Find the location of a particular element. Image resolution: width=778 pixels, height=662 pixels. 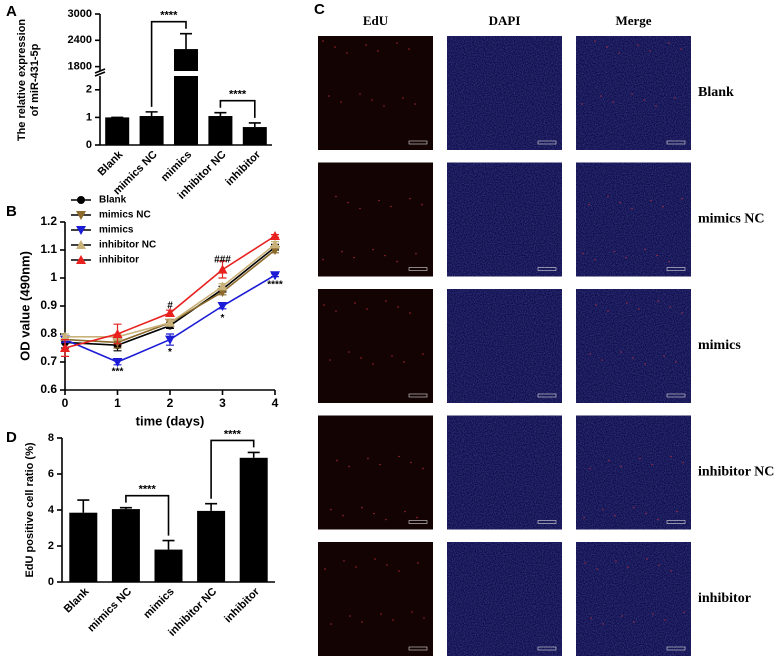

x-axis-label: time (days) is located at coordinates (170, 420).